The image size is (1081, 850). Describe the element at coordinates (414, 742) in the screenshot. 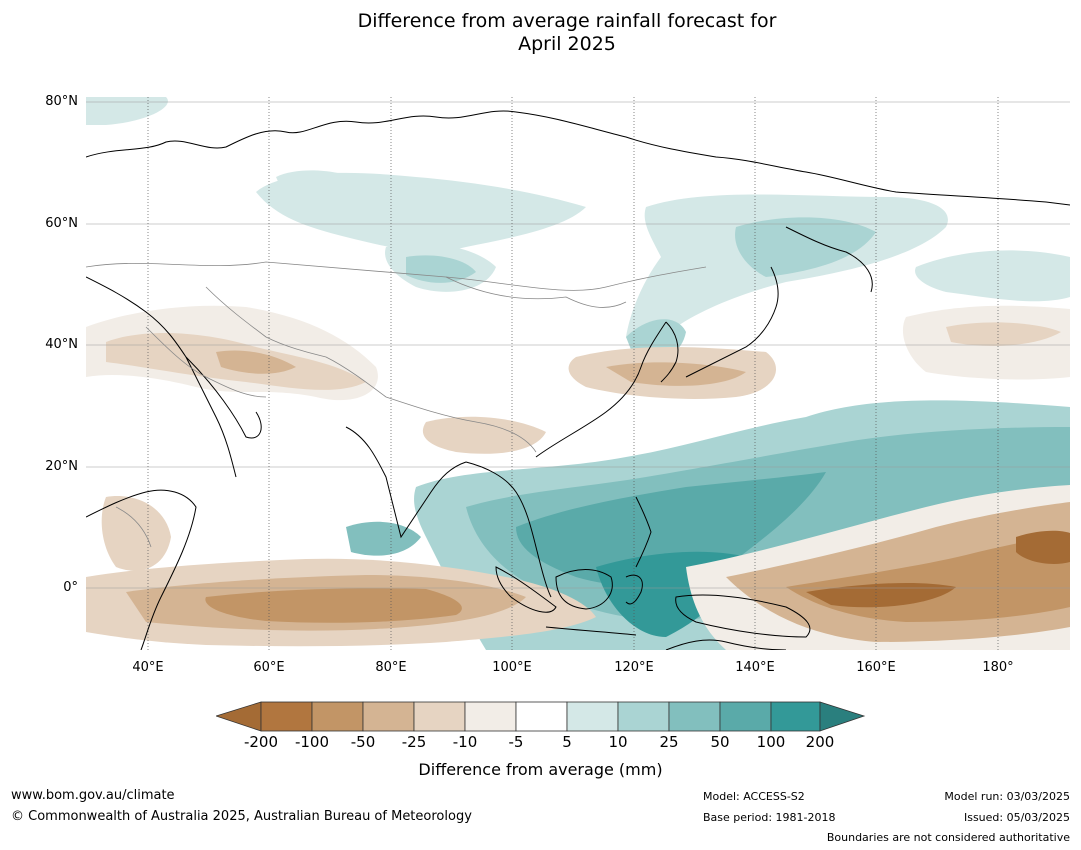

I see `colorbar-tick: -25` at that location.